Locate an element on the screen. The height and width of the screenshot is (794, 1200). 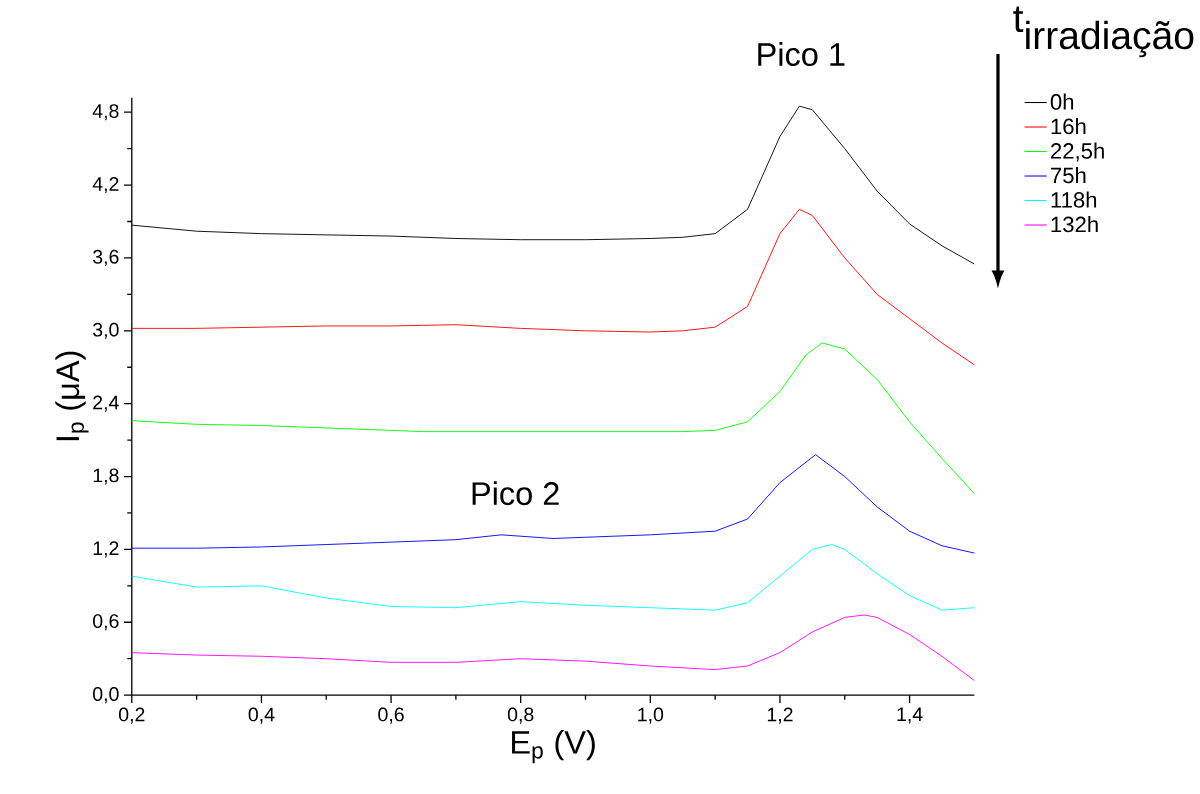
y-tick-label: 0,6 is located at coordinates (106, 622).